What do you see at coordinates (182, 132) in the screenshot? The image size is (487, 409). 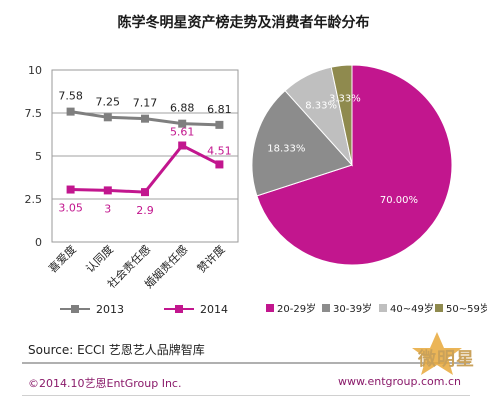 I see `data-label-2014: 5.61` at bounding box center [182, 132].